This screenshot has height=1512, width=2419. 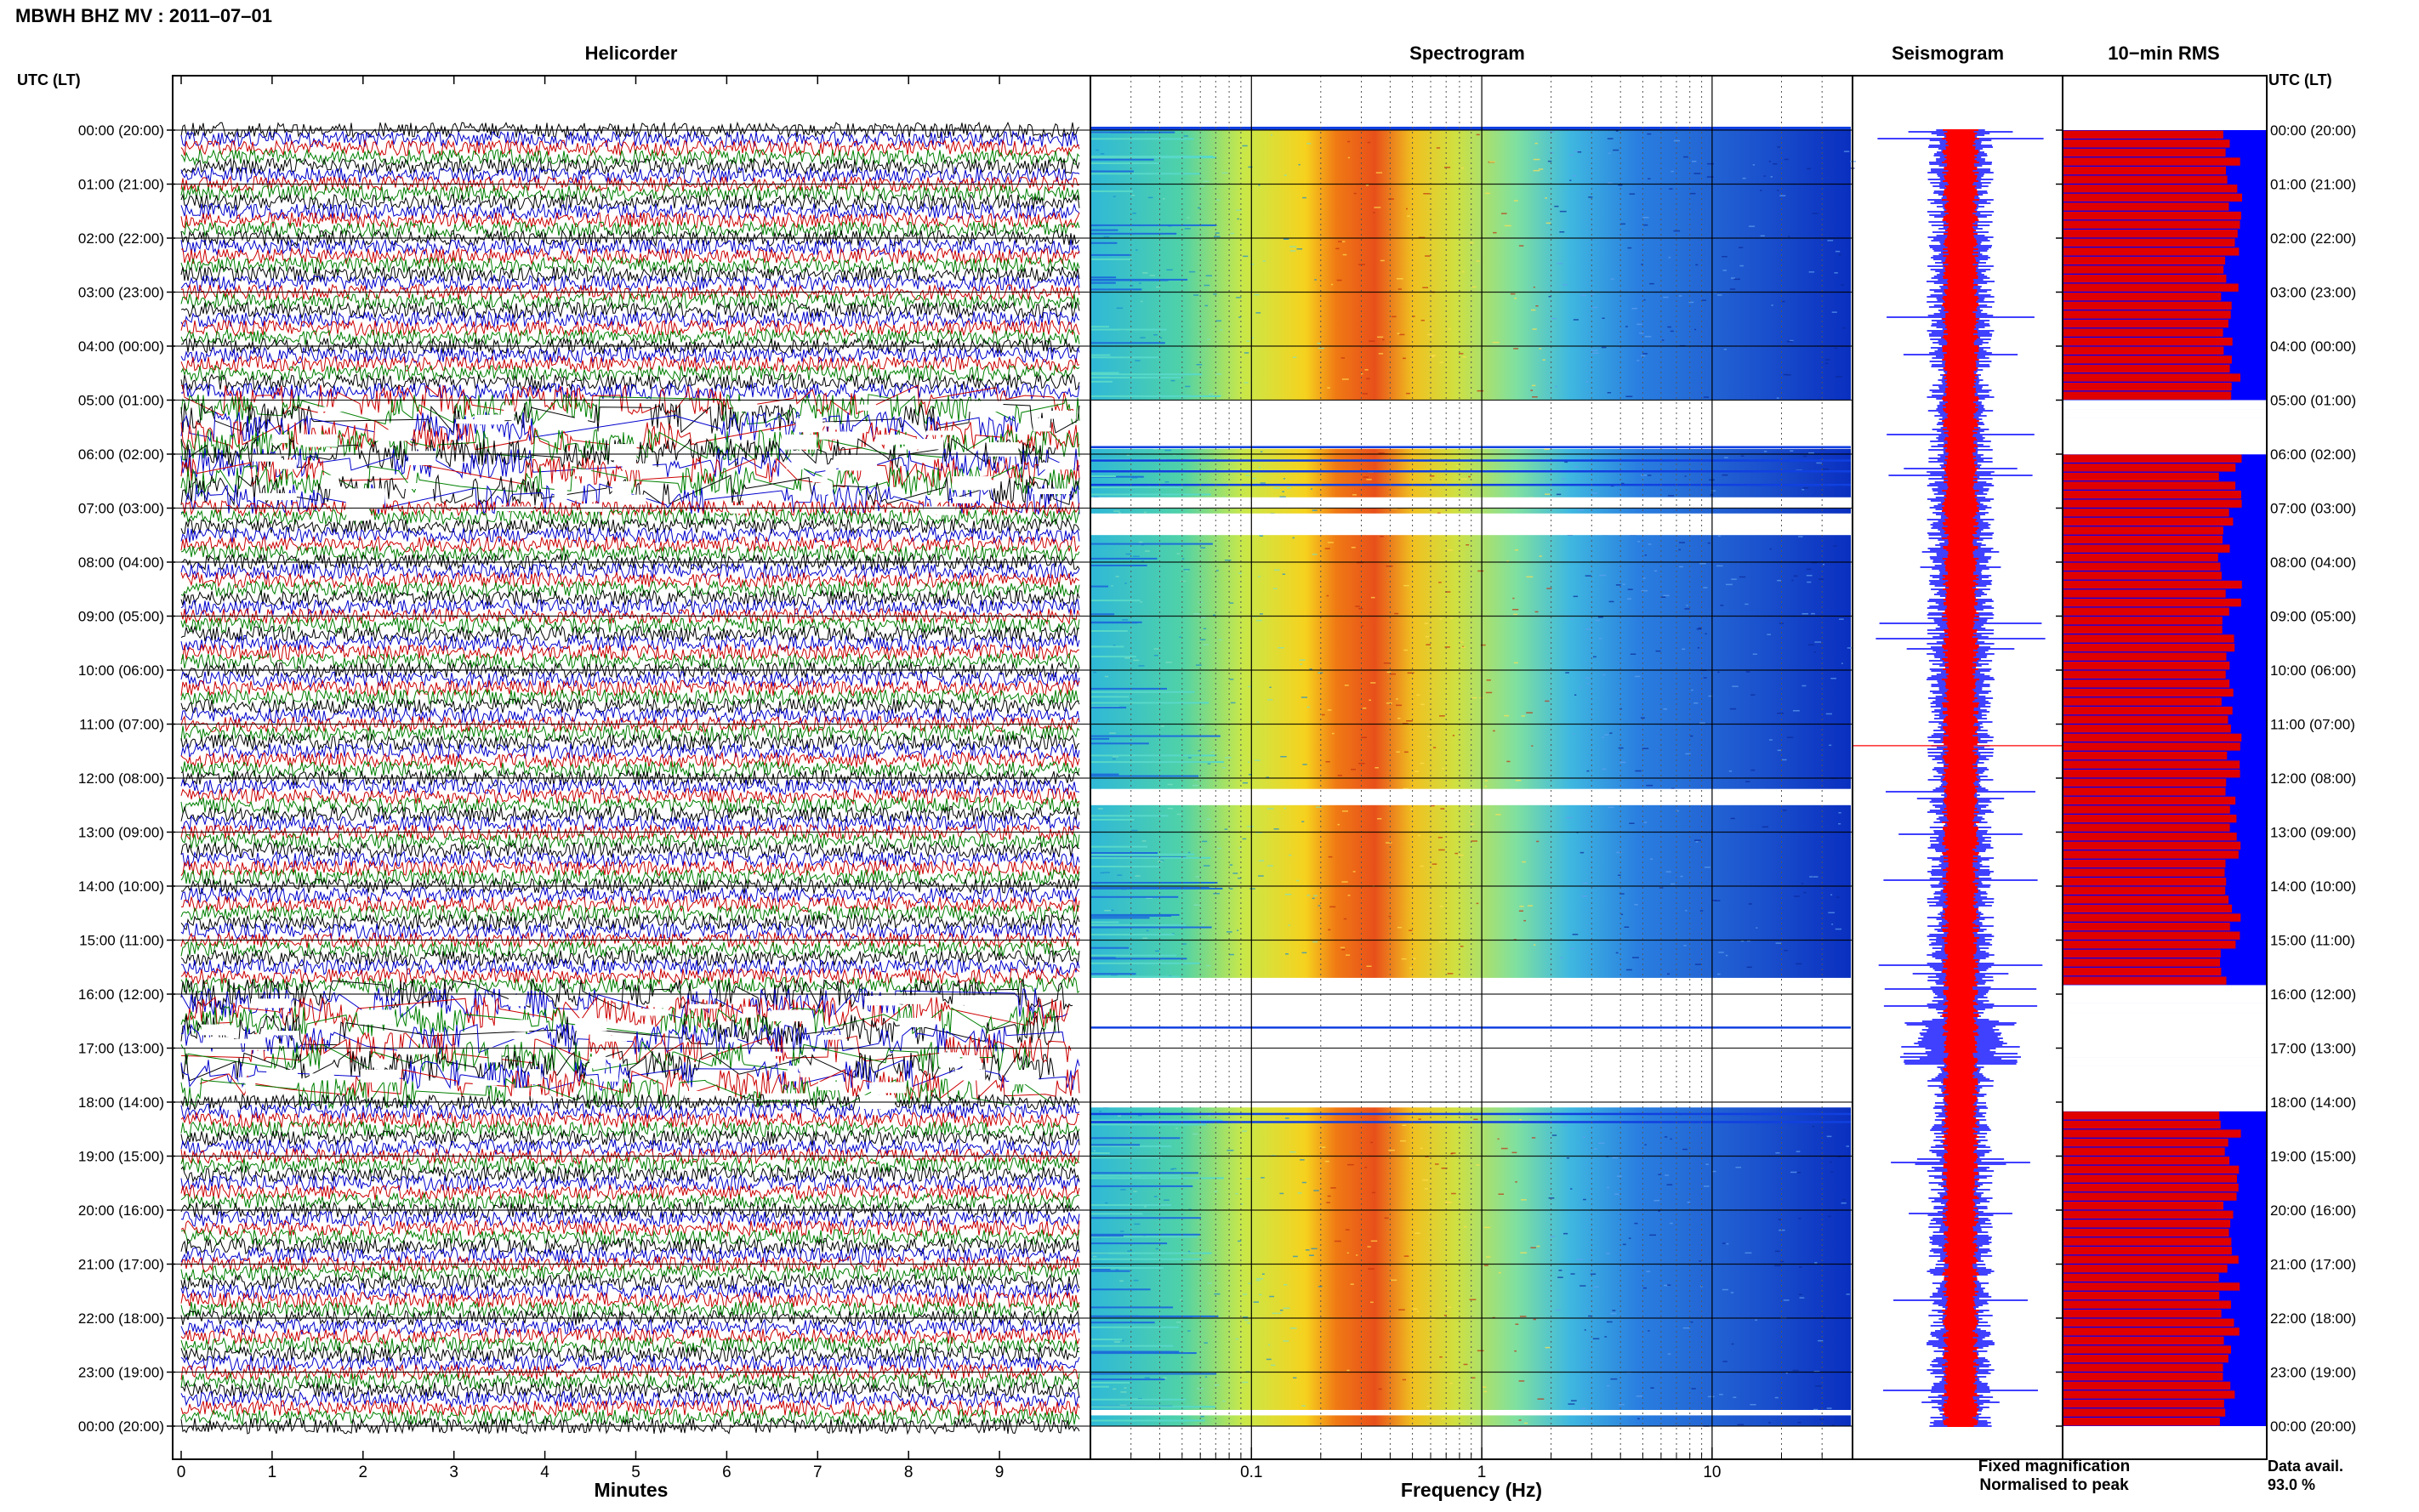 What do you see at coordinates (2313, 1210) in the screenshot?
I see `utc-tick-label-right: 20:00 (16:00)` at bounding box center [2313, 1210].